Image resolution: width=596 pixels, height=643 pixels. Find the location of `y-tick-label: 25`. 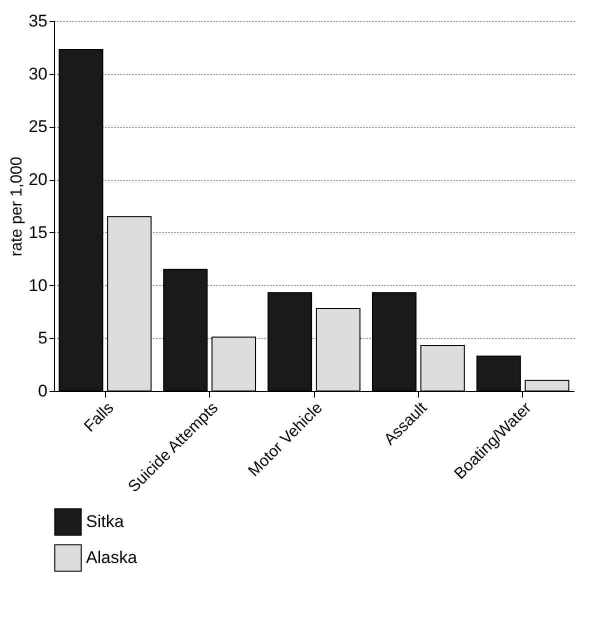

y-tick-label: 25 is located at coordinates (38, 126).